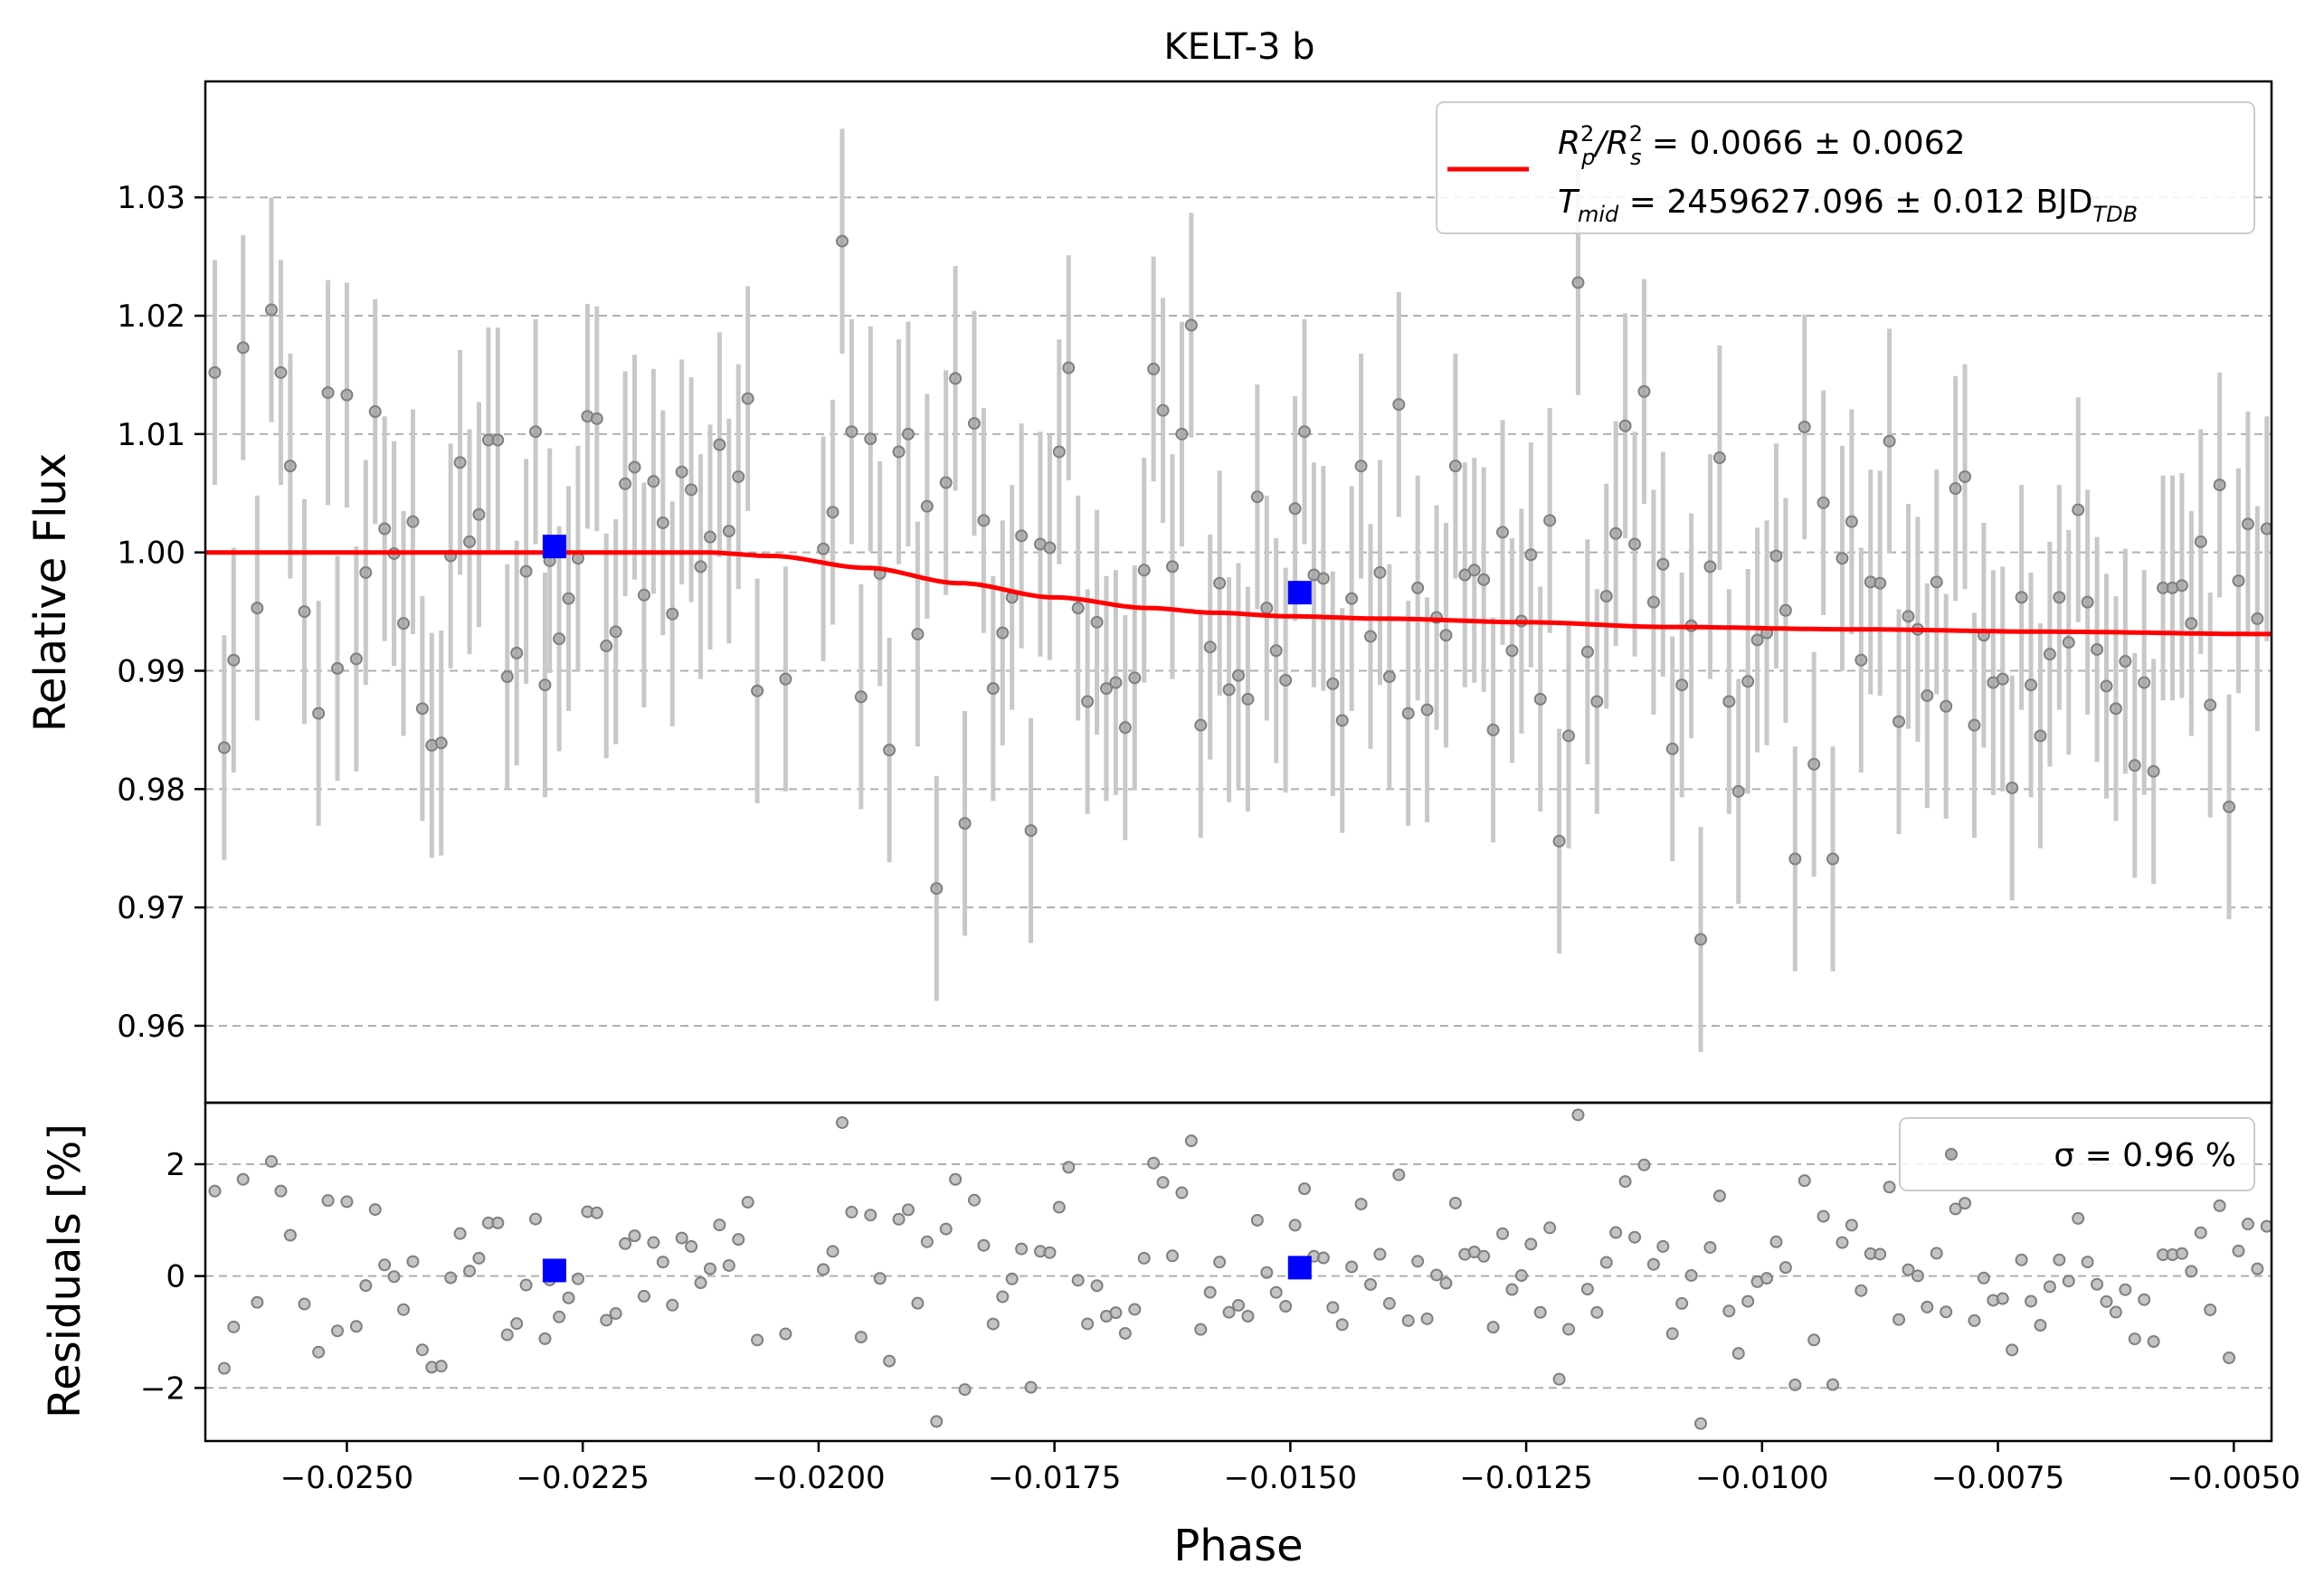 Image resolution: width=2324 pixels, height=1593 pixels. What do you see at coordinates (1290, 1478) in the screenshot?
I see `x-tick-label: −0.0150` at bounding box center [1290, 1478].